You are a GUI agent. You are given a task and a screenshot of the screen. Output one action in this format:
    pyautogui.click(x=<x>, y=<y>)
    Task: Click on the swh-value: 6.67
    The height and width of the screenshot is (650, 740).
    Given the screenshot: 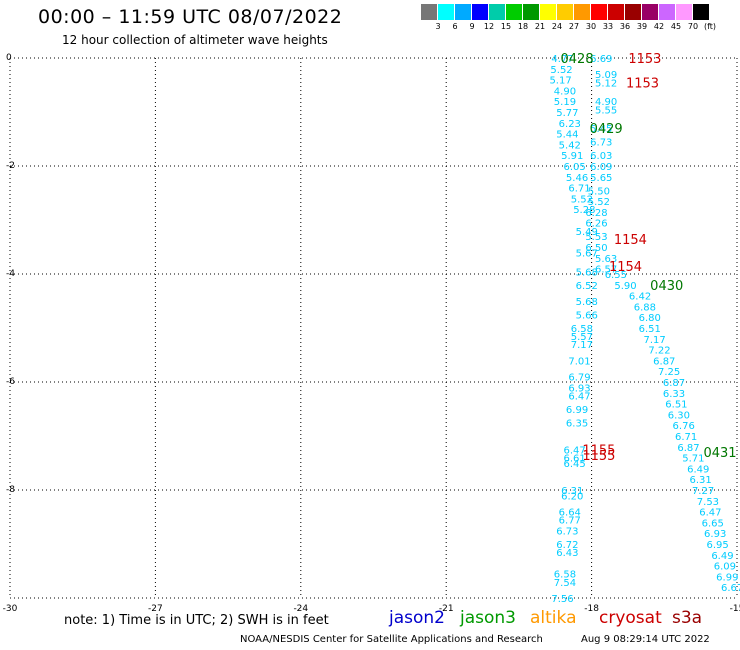 What is the action you would take?
    pyautogui.click(x=730, y=588)
    